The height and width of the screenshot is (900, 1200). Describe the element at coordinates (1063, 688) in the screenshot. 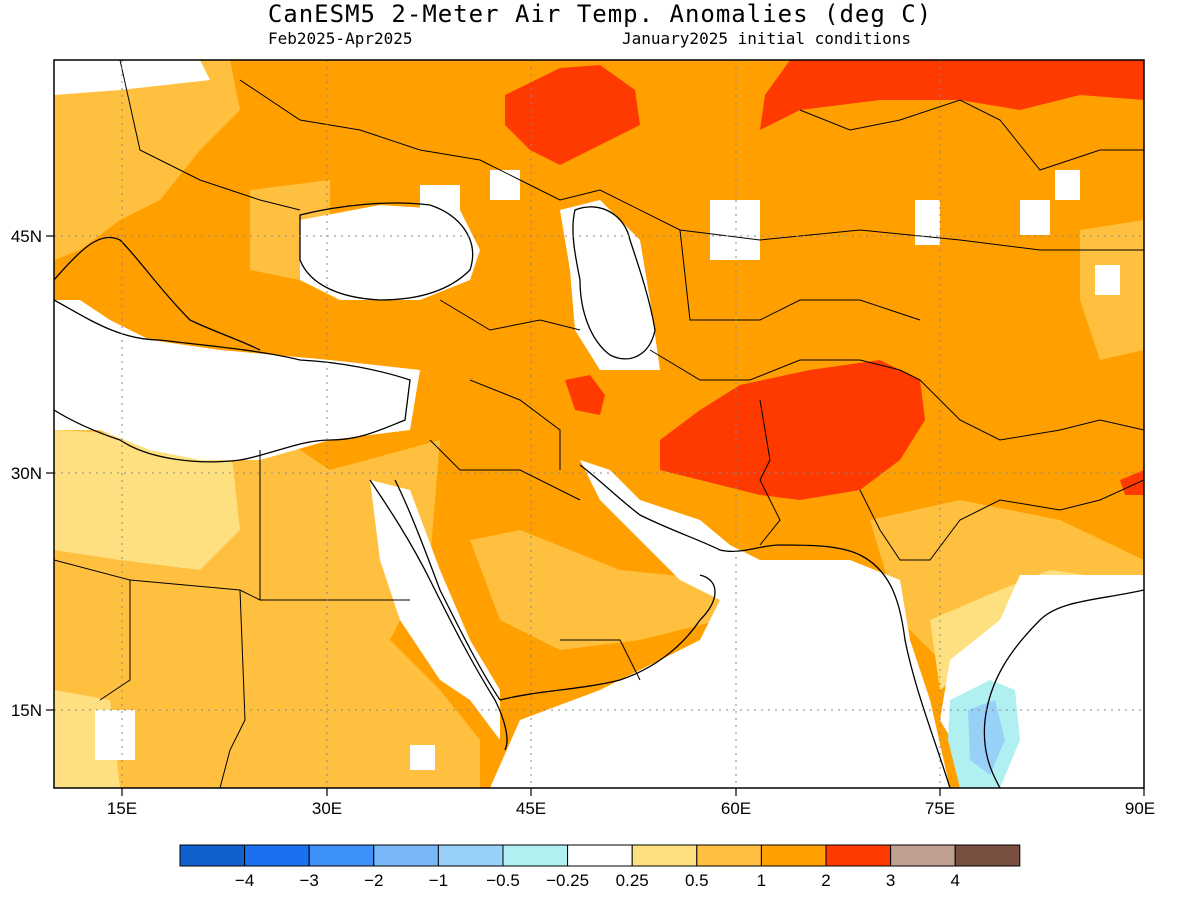

I see `india-east-coast` at that location.